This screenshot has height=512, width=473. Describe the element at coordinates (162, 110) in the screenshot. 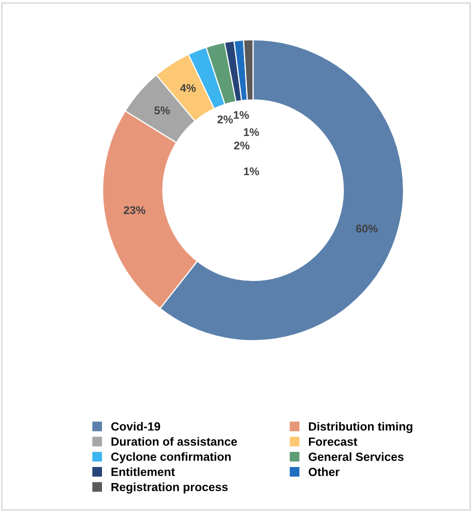

I see `data-label: 5%` at that location.